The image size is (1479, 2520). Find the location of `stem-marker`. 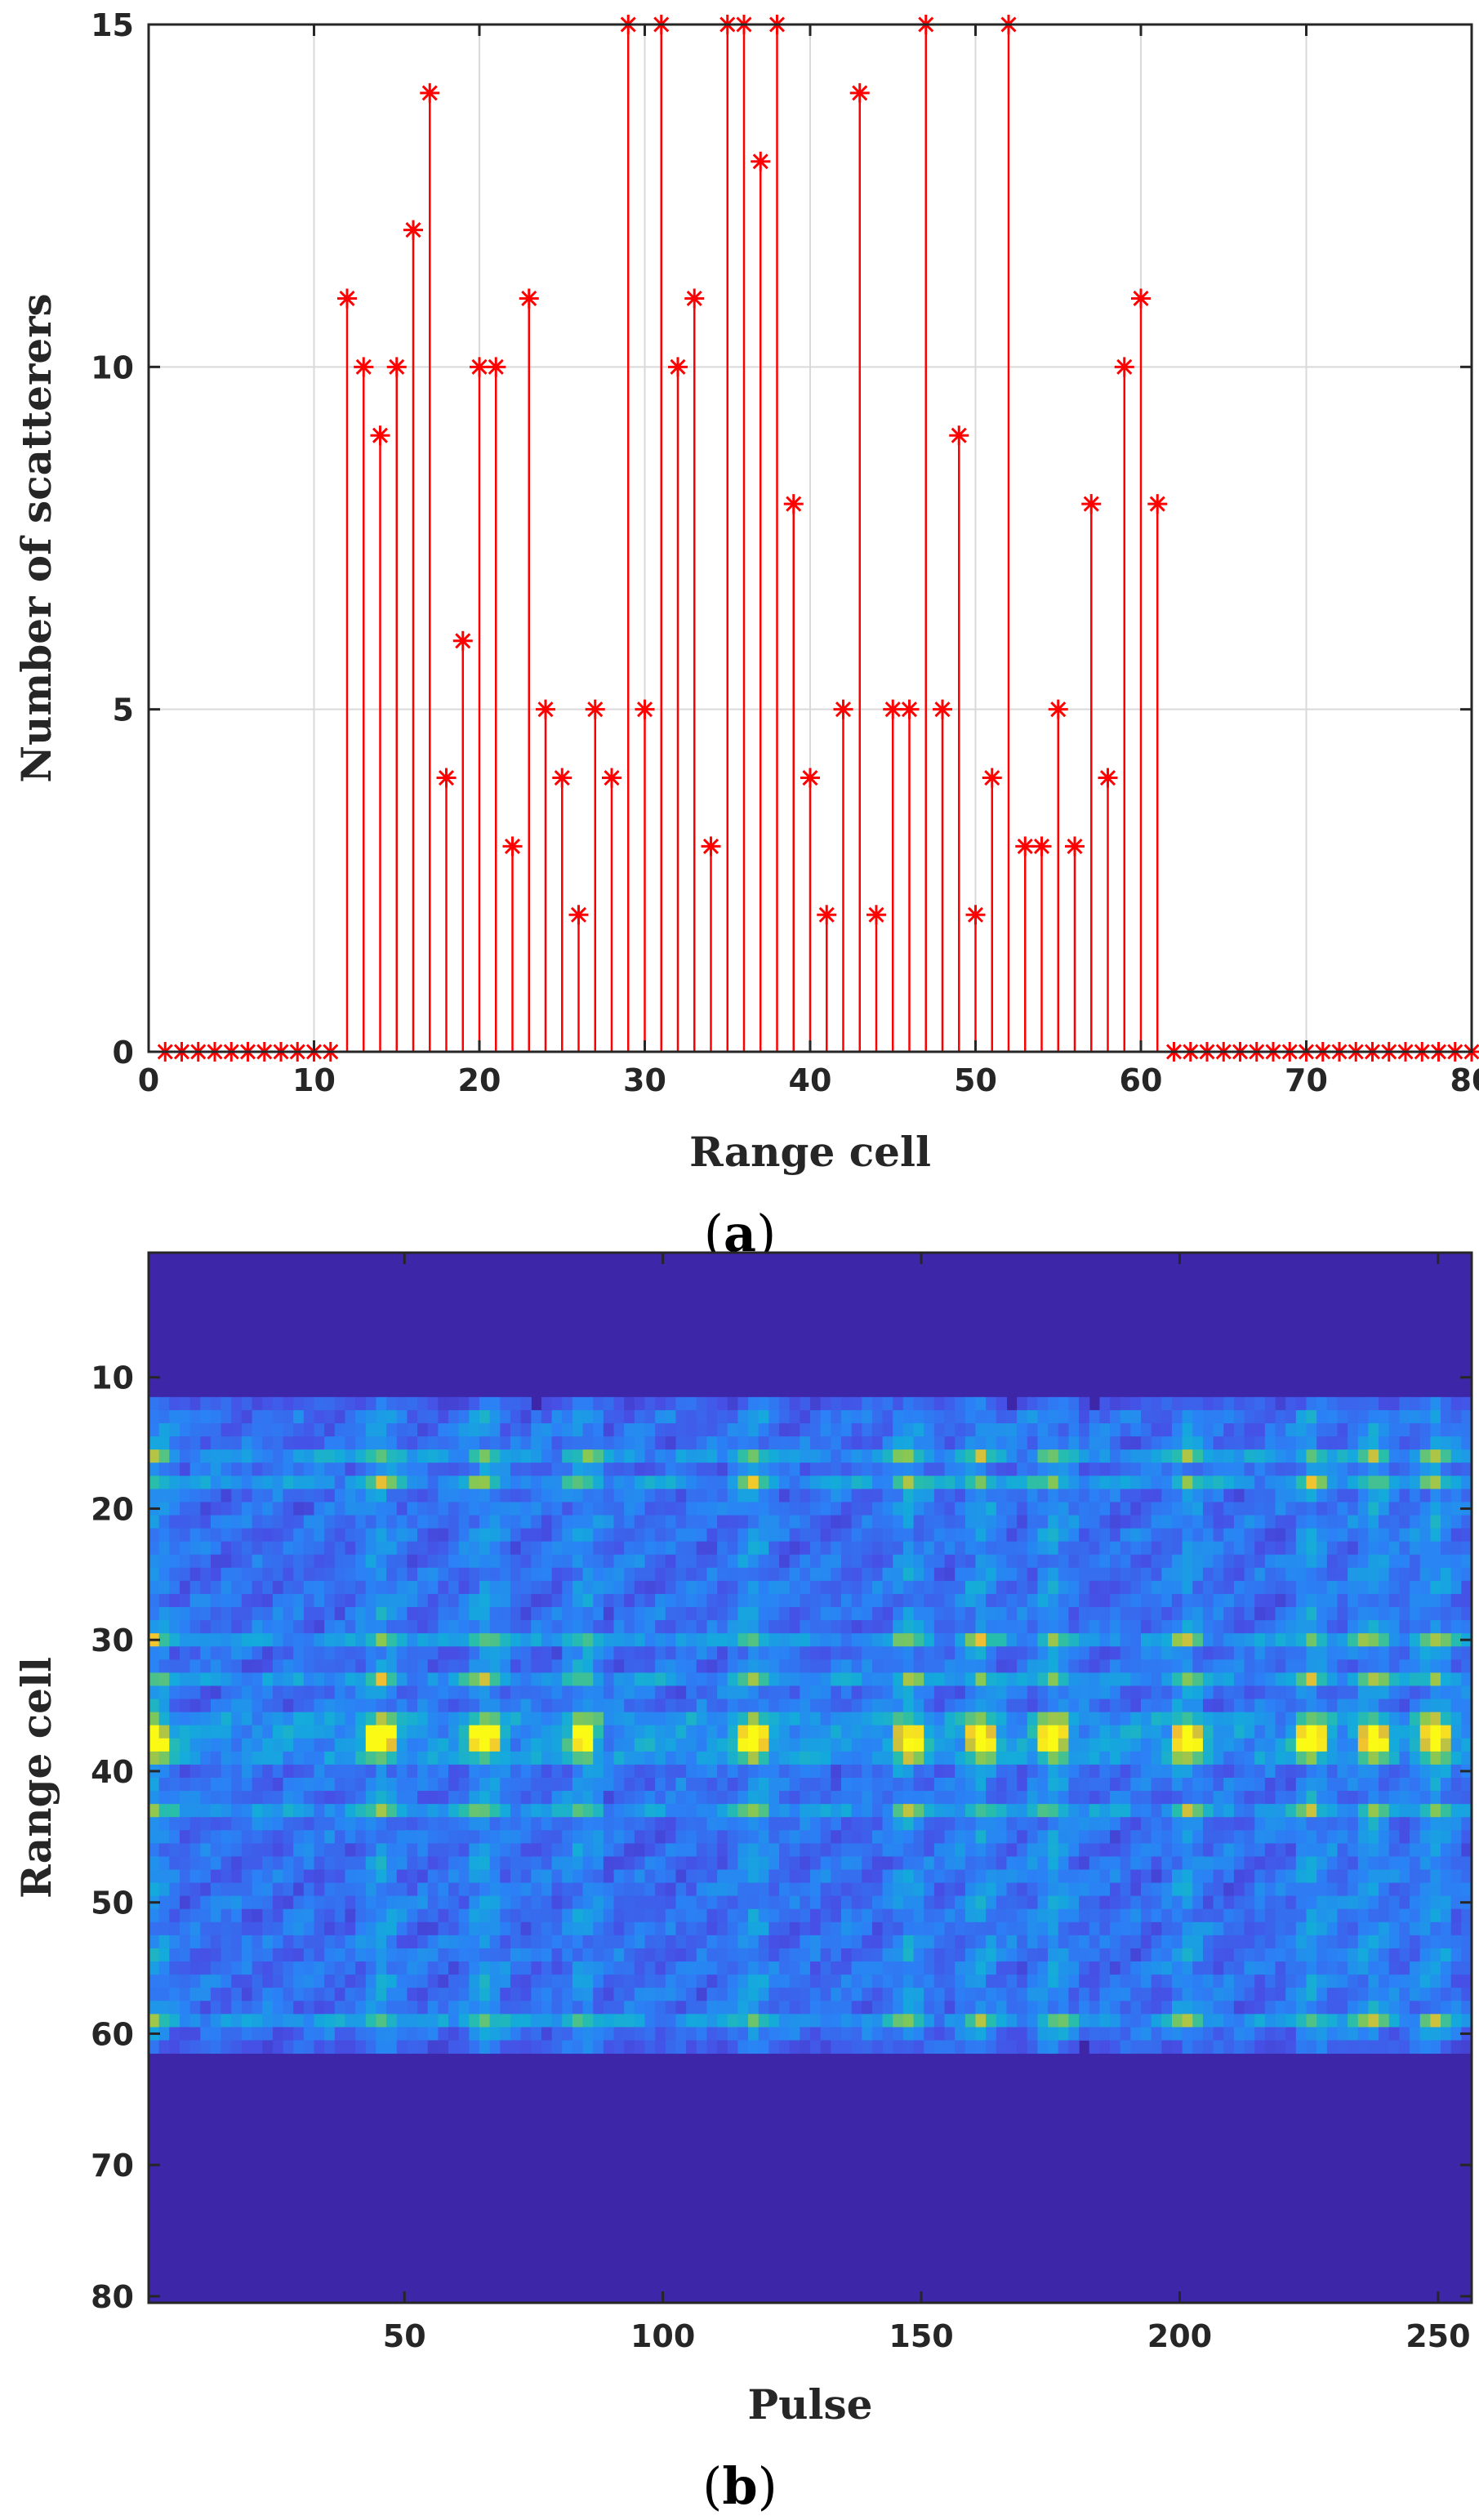

stem-marker is located at coordinates (1091, 504).